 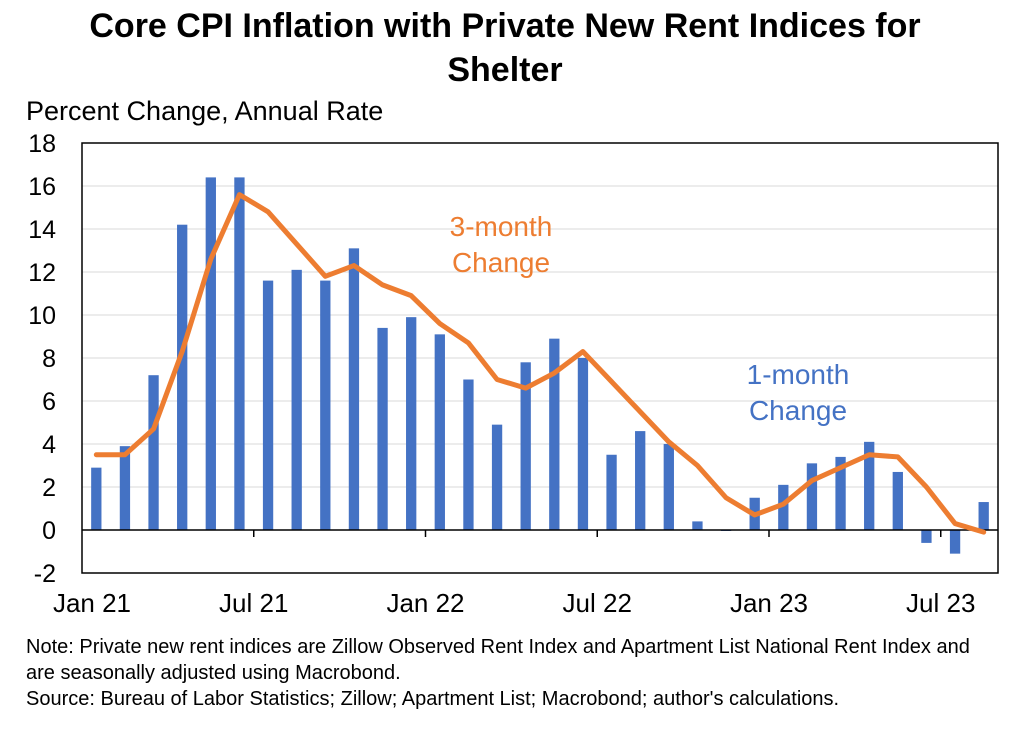 I want to click on x-tick-label: Jan 23, so click(x=769, y=603).